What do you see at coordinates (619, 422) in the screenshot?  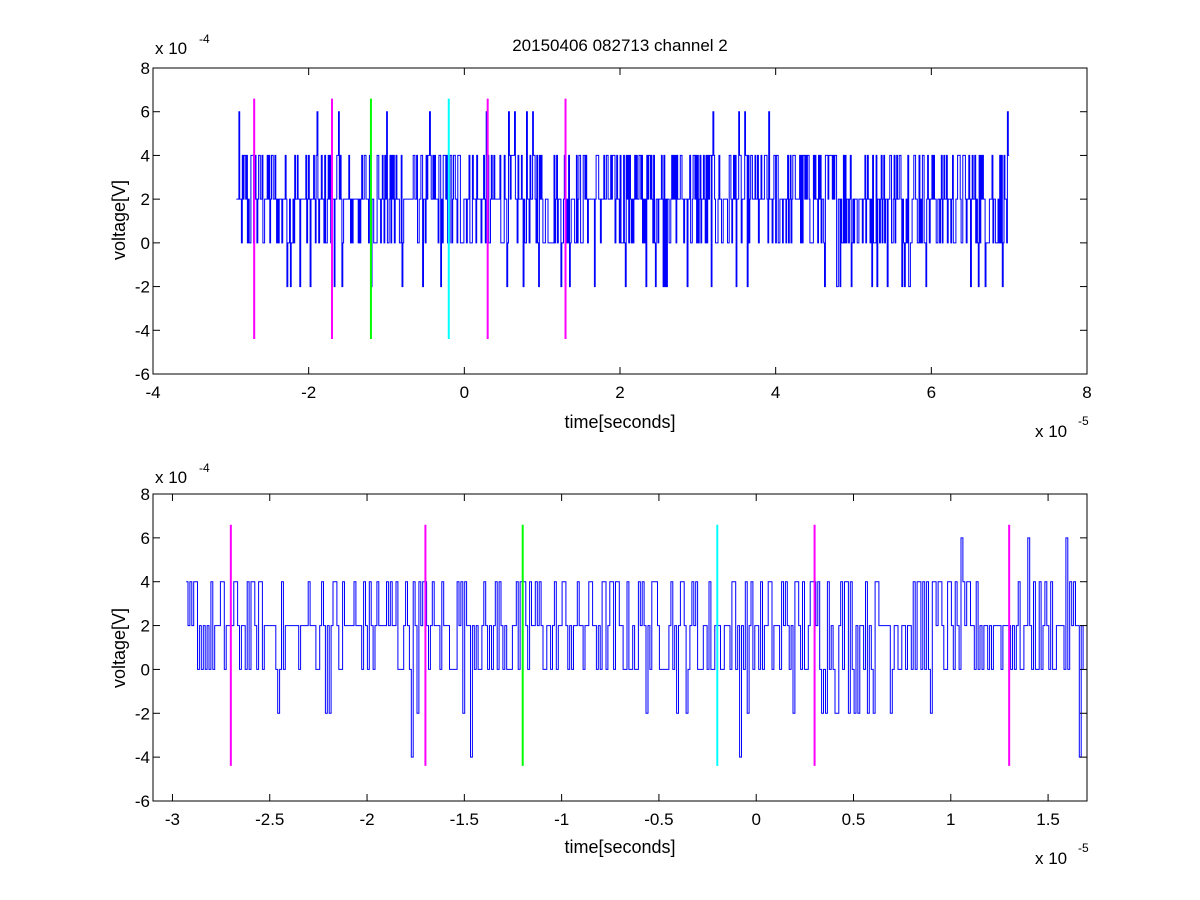 I see `top-x-axis-label: time[seconds]` at bounding box center [619, 422].